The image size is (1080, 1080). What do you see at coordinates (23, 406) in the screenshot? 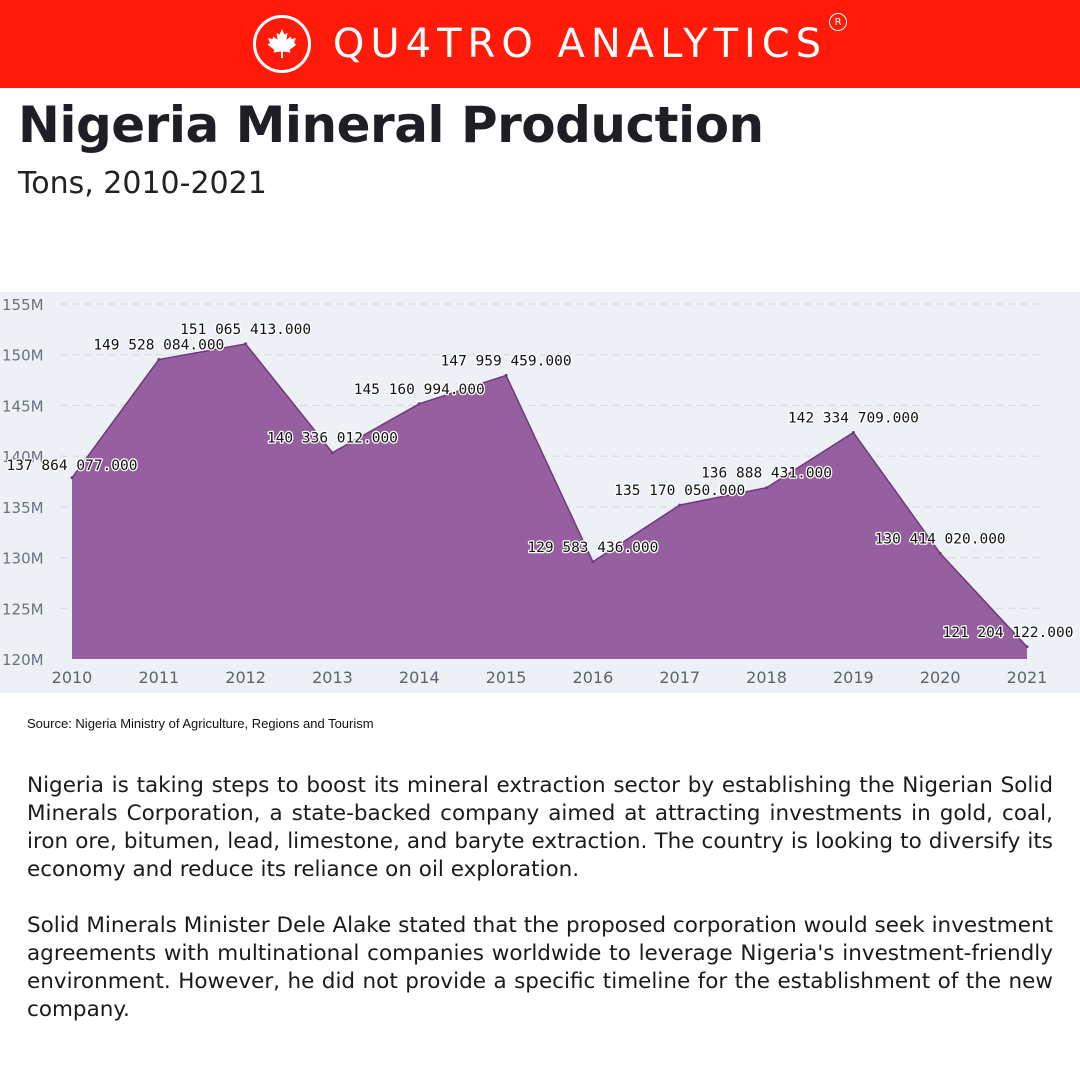
I see `y-tick-label: 145M` at bounding box center [23, 406].